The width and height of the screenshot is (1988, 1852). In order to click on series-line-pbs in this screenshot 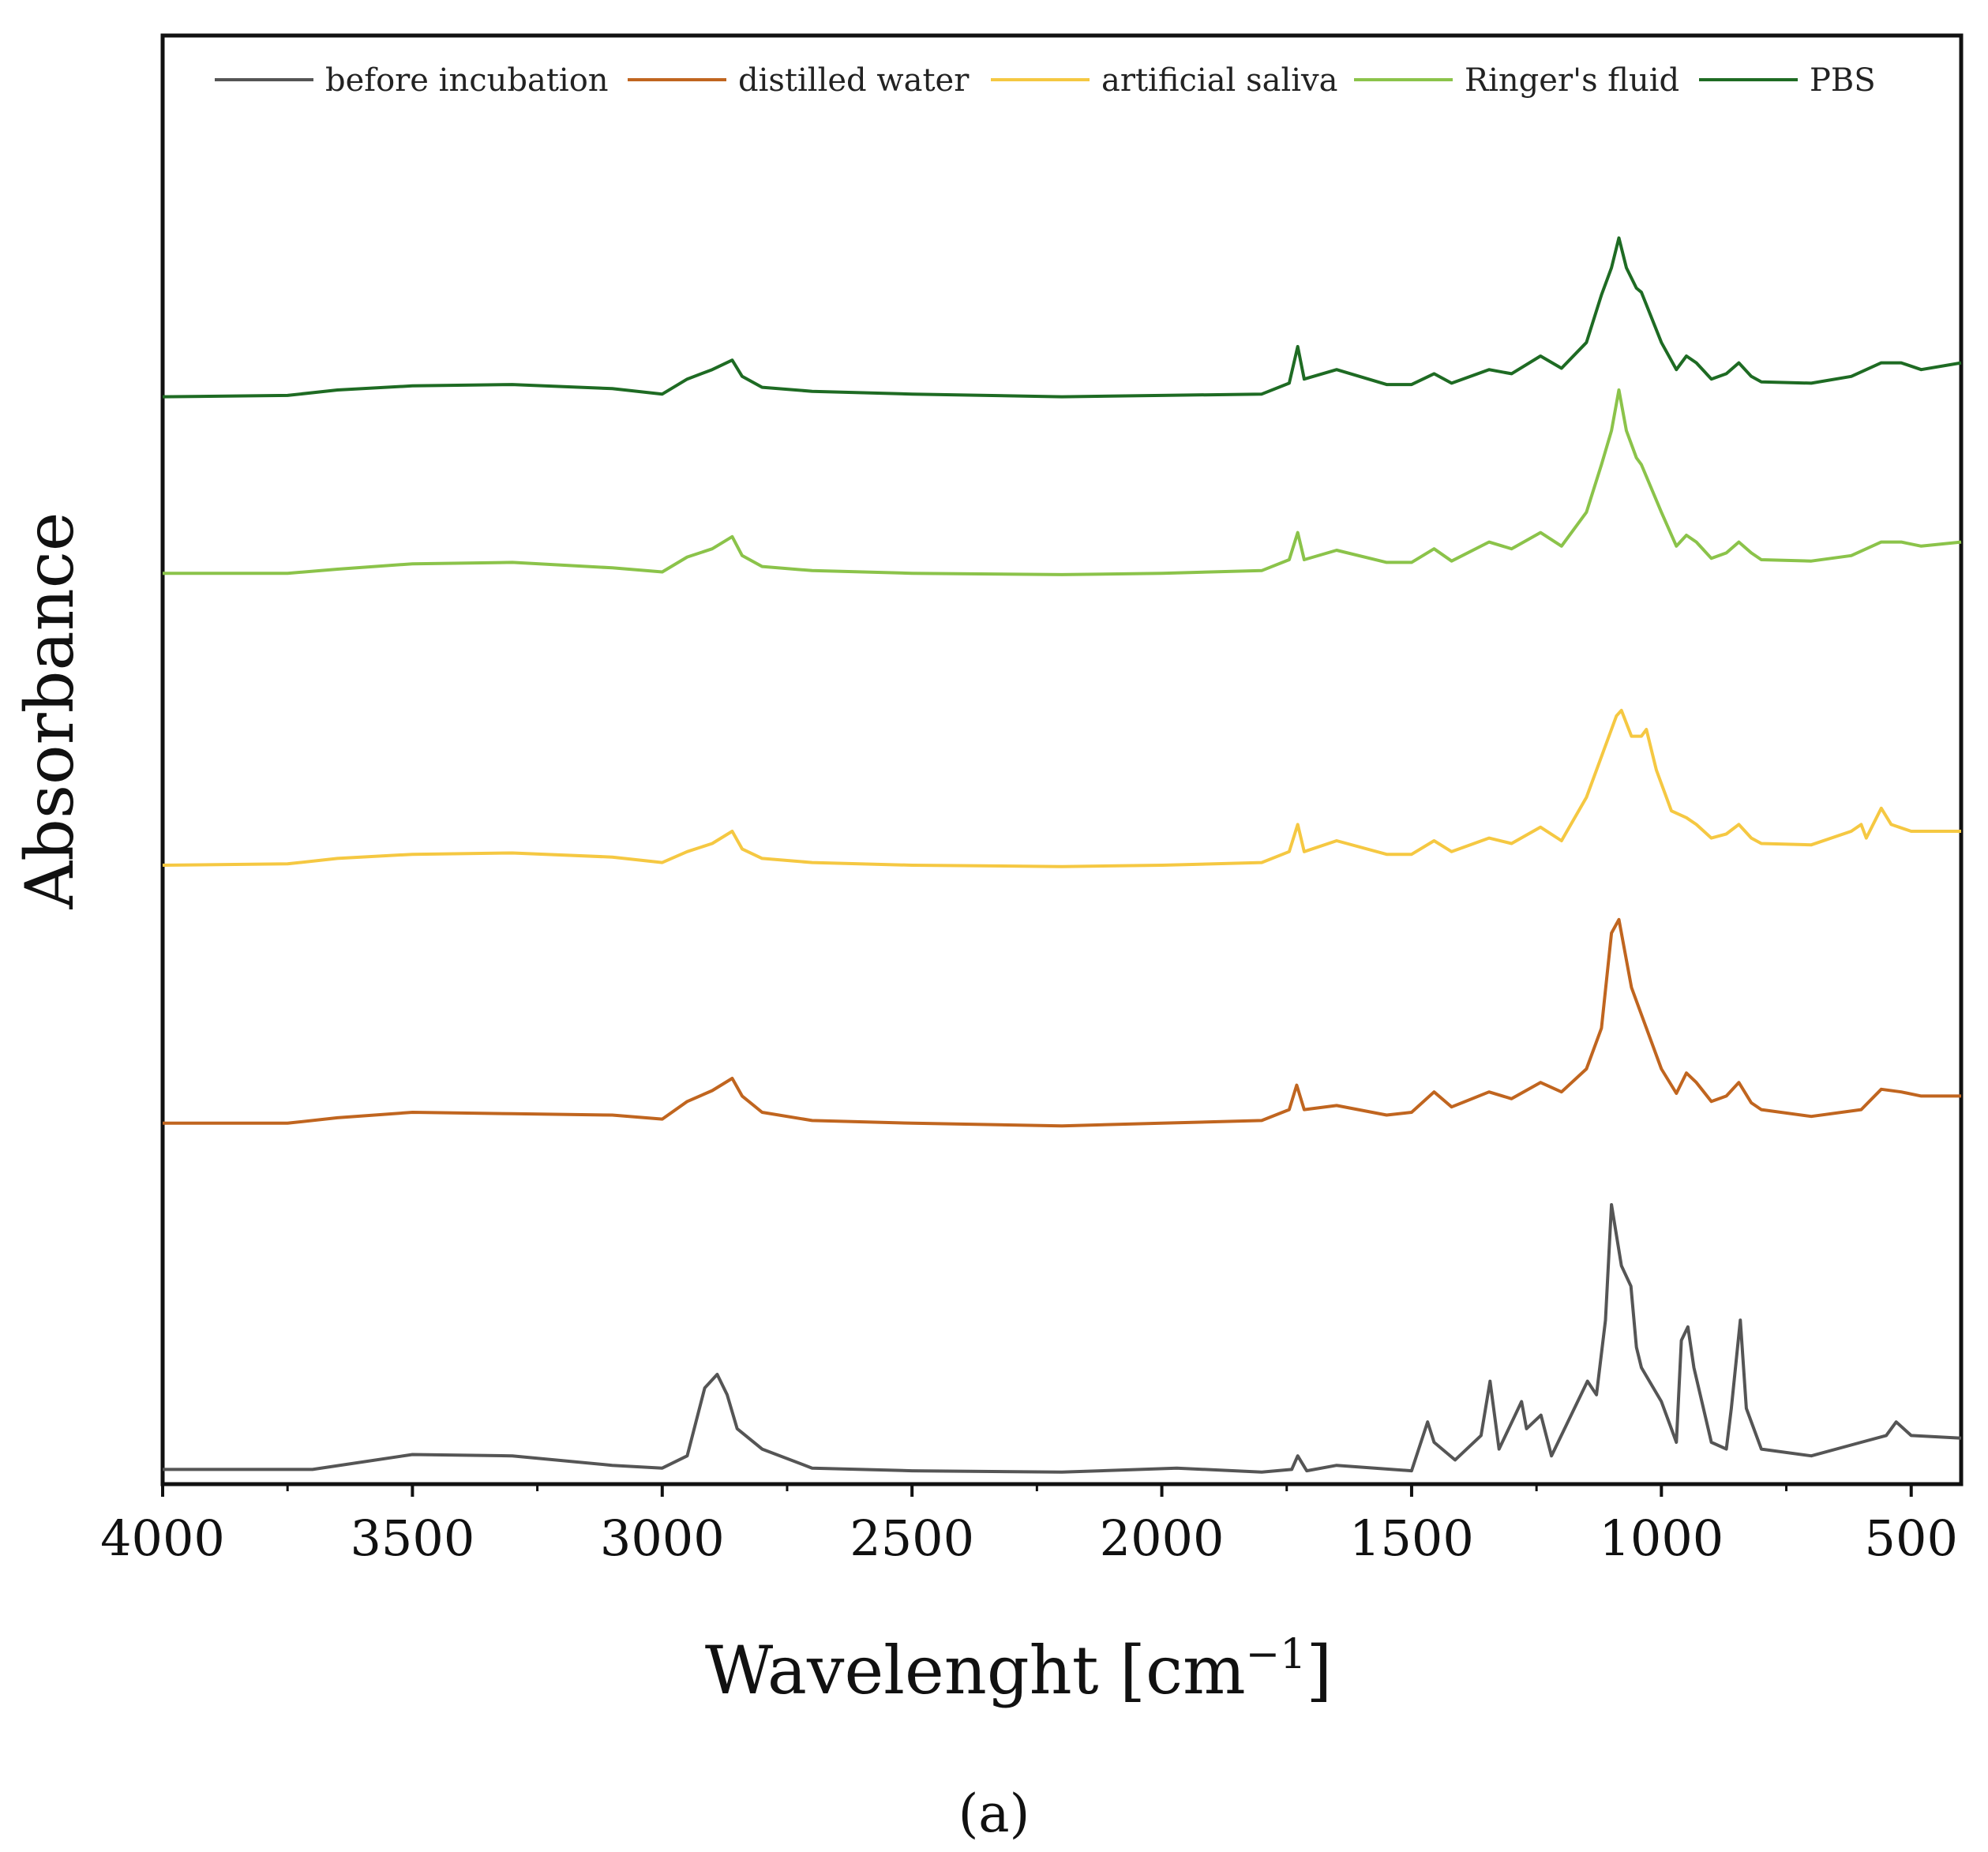, I will do `click(1062, 317)`.